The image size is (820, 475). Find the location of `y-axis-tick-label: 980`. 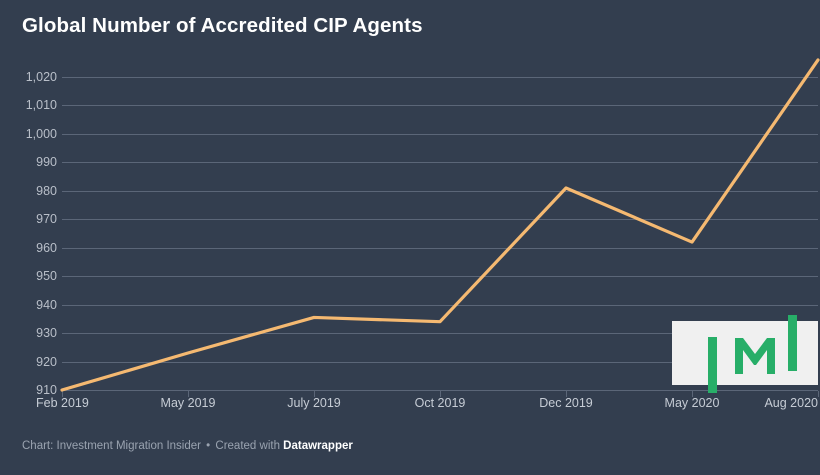

y-axis-tick-label: 980 is located at coordinates (46, 190).